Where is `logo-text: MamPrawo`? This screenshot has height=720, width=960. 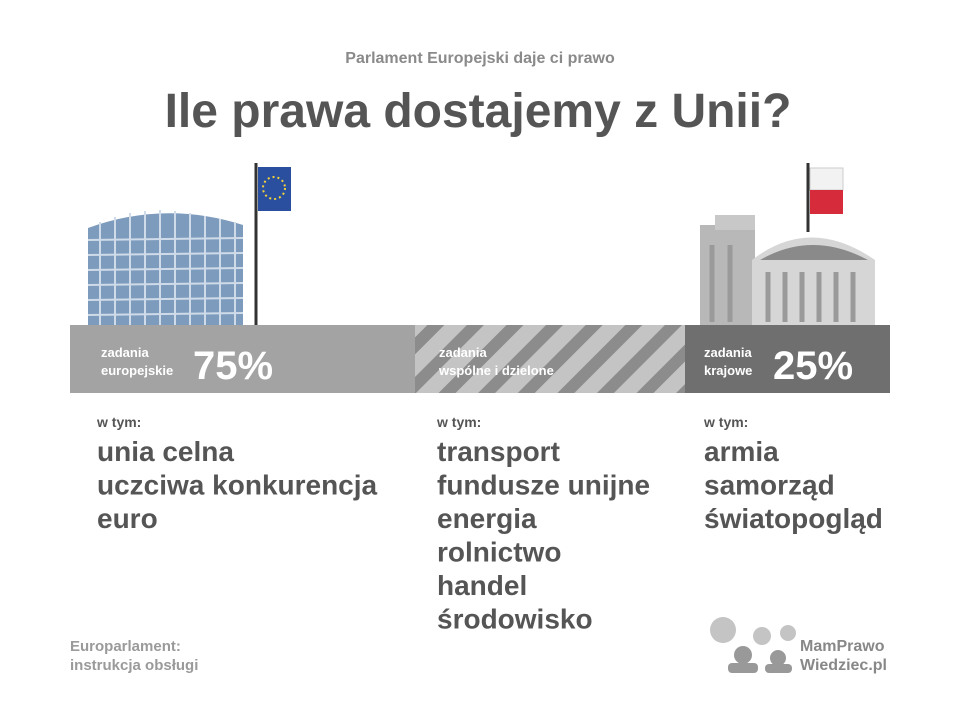
logo-text: MamPrawo is located at coordinates (842, 646).